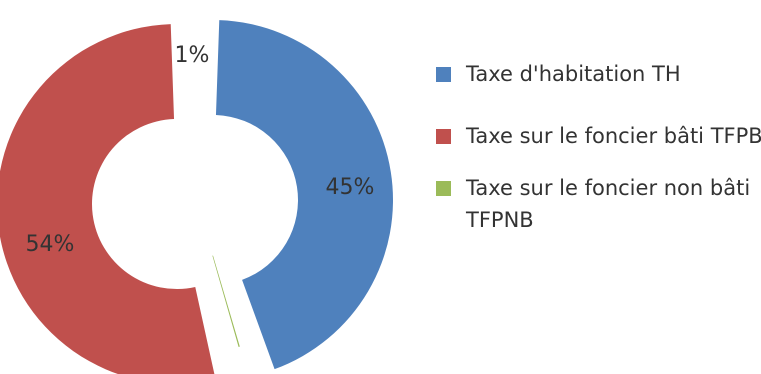 The image size is (761, 374). What do you see at coordinates (613, 136) in the screenshot?
I see `legend-label-tfpb: Taxe sur le foncier bâti TFPB` at bounding box center [613, 136].